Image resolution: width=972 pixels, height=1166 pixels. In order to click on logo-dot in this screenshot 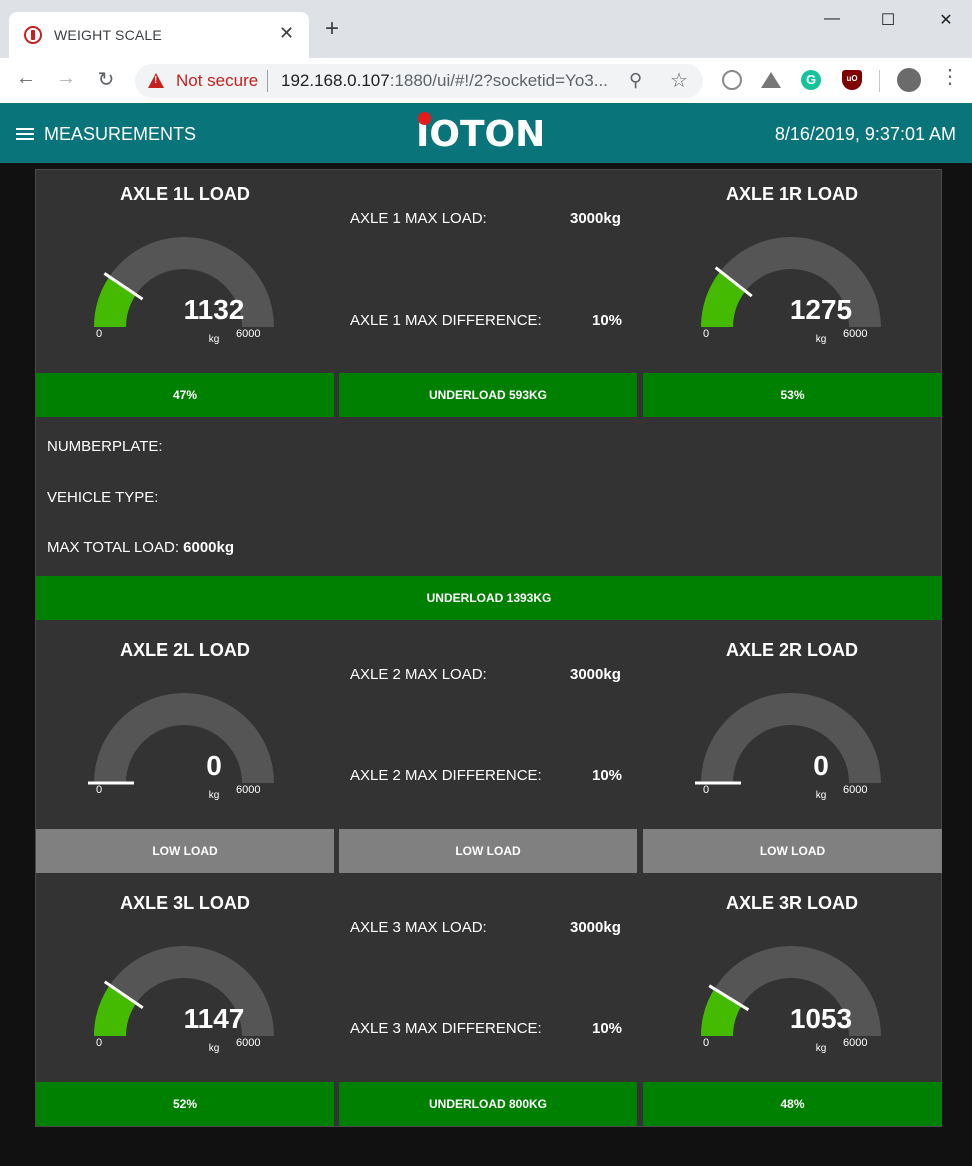, I will do `click(424, 118)`.